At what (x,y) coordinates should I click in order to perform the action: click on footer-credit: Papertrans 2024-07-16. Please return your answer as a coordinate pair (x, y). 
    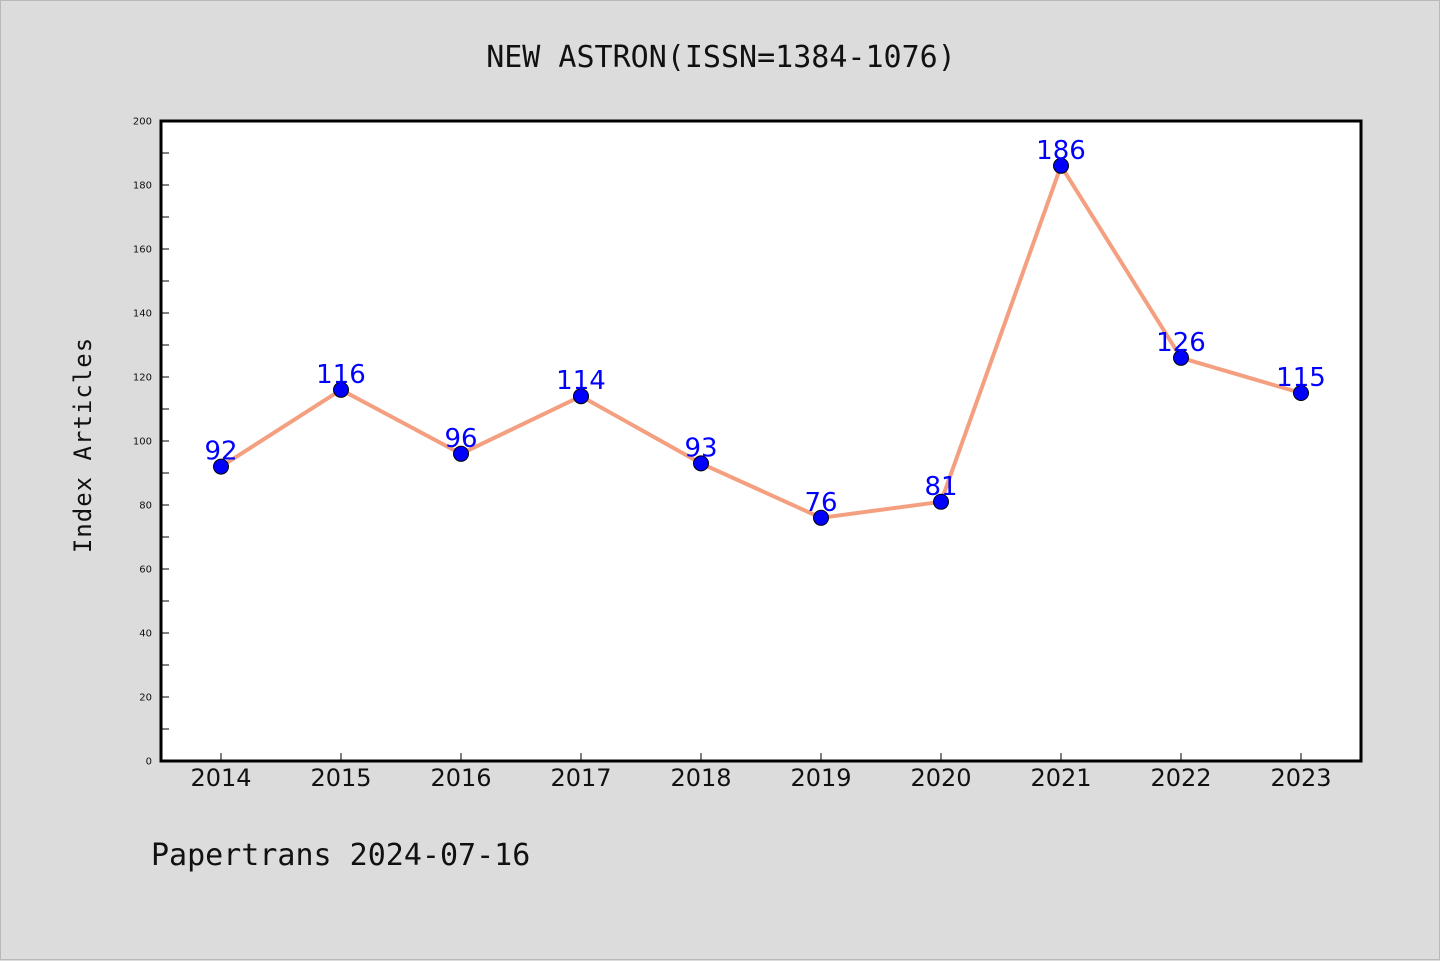
    Looking at the image, I should click on (340, 855).